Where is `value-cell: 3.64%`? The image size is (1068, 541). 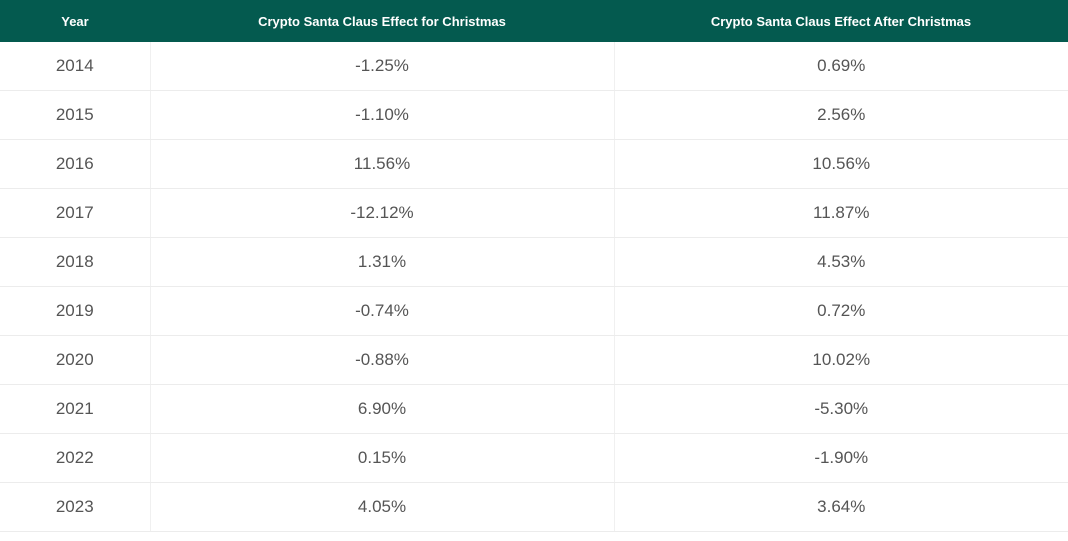 value-cell: 3.64% is located at coordinates (840, 507).